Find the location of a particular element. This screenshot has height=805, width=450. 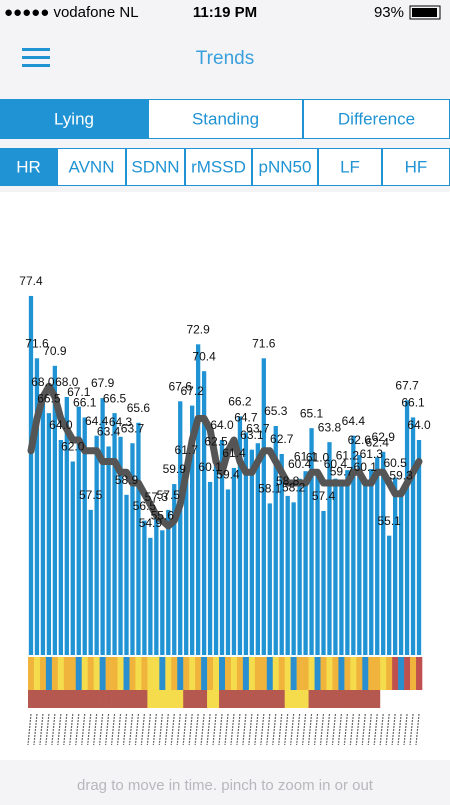

value-label: 68.0 is located at coordinates (67, 382).